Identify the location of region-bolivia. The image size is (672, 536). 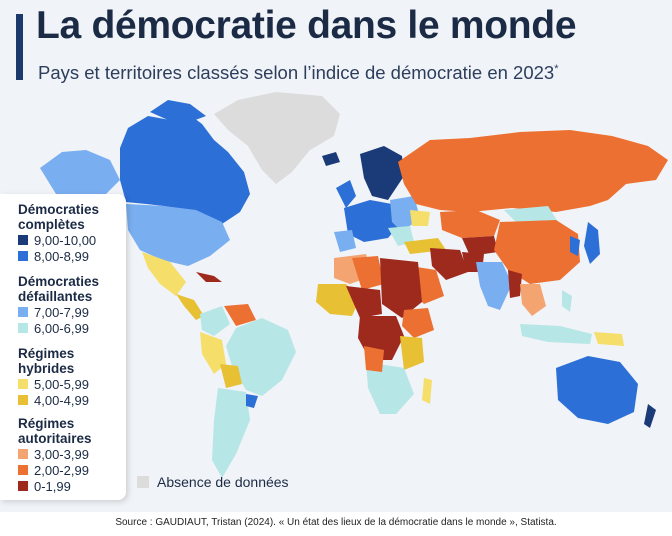
(231, 376).